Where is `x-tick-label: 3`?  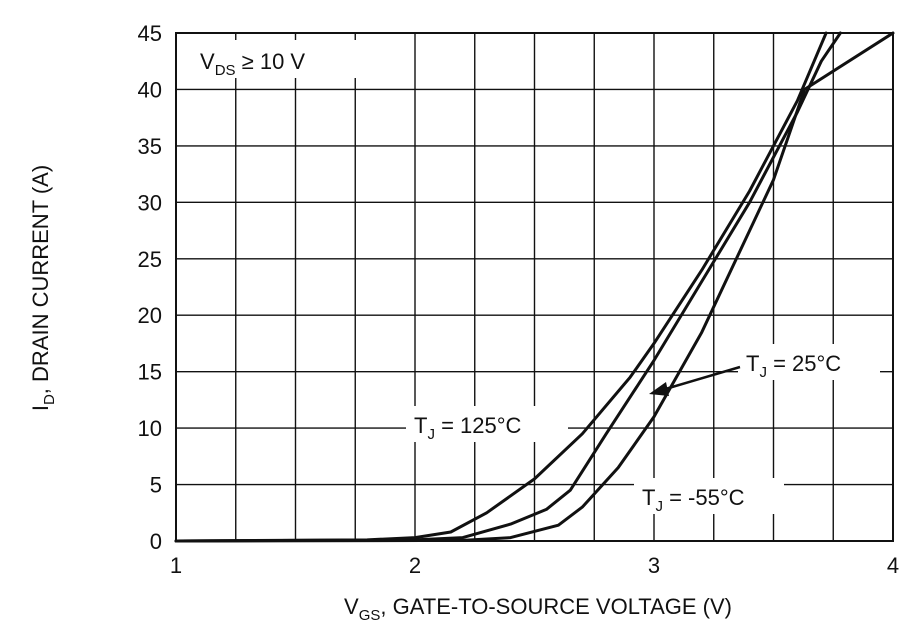
x-tick-label: 3 is located at coordinates (654, 565).